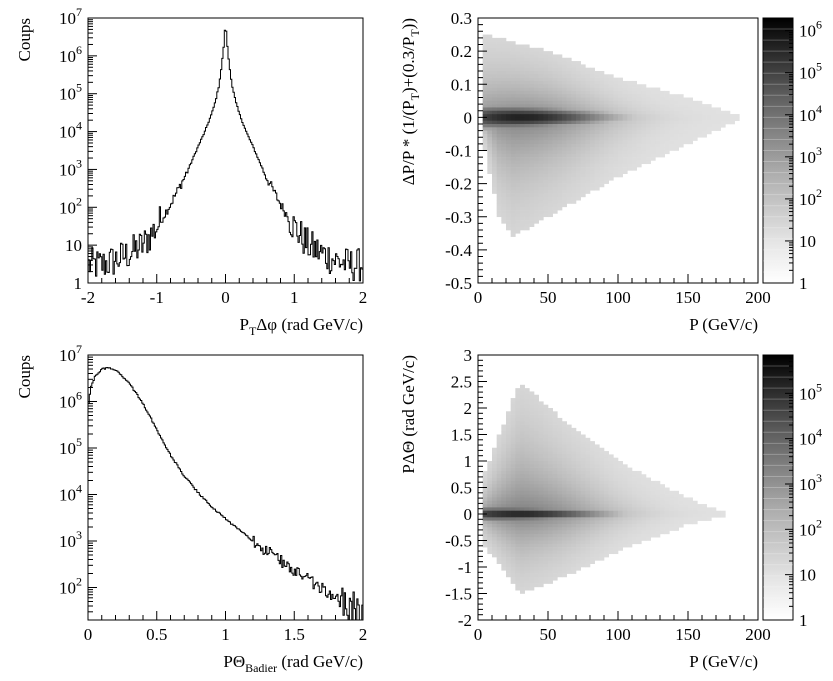  What do you see at coordinates (79, 88) in the screenshot?
I see `y-tick-exponent: 5` at bounding box center [79, 88].